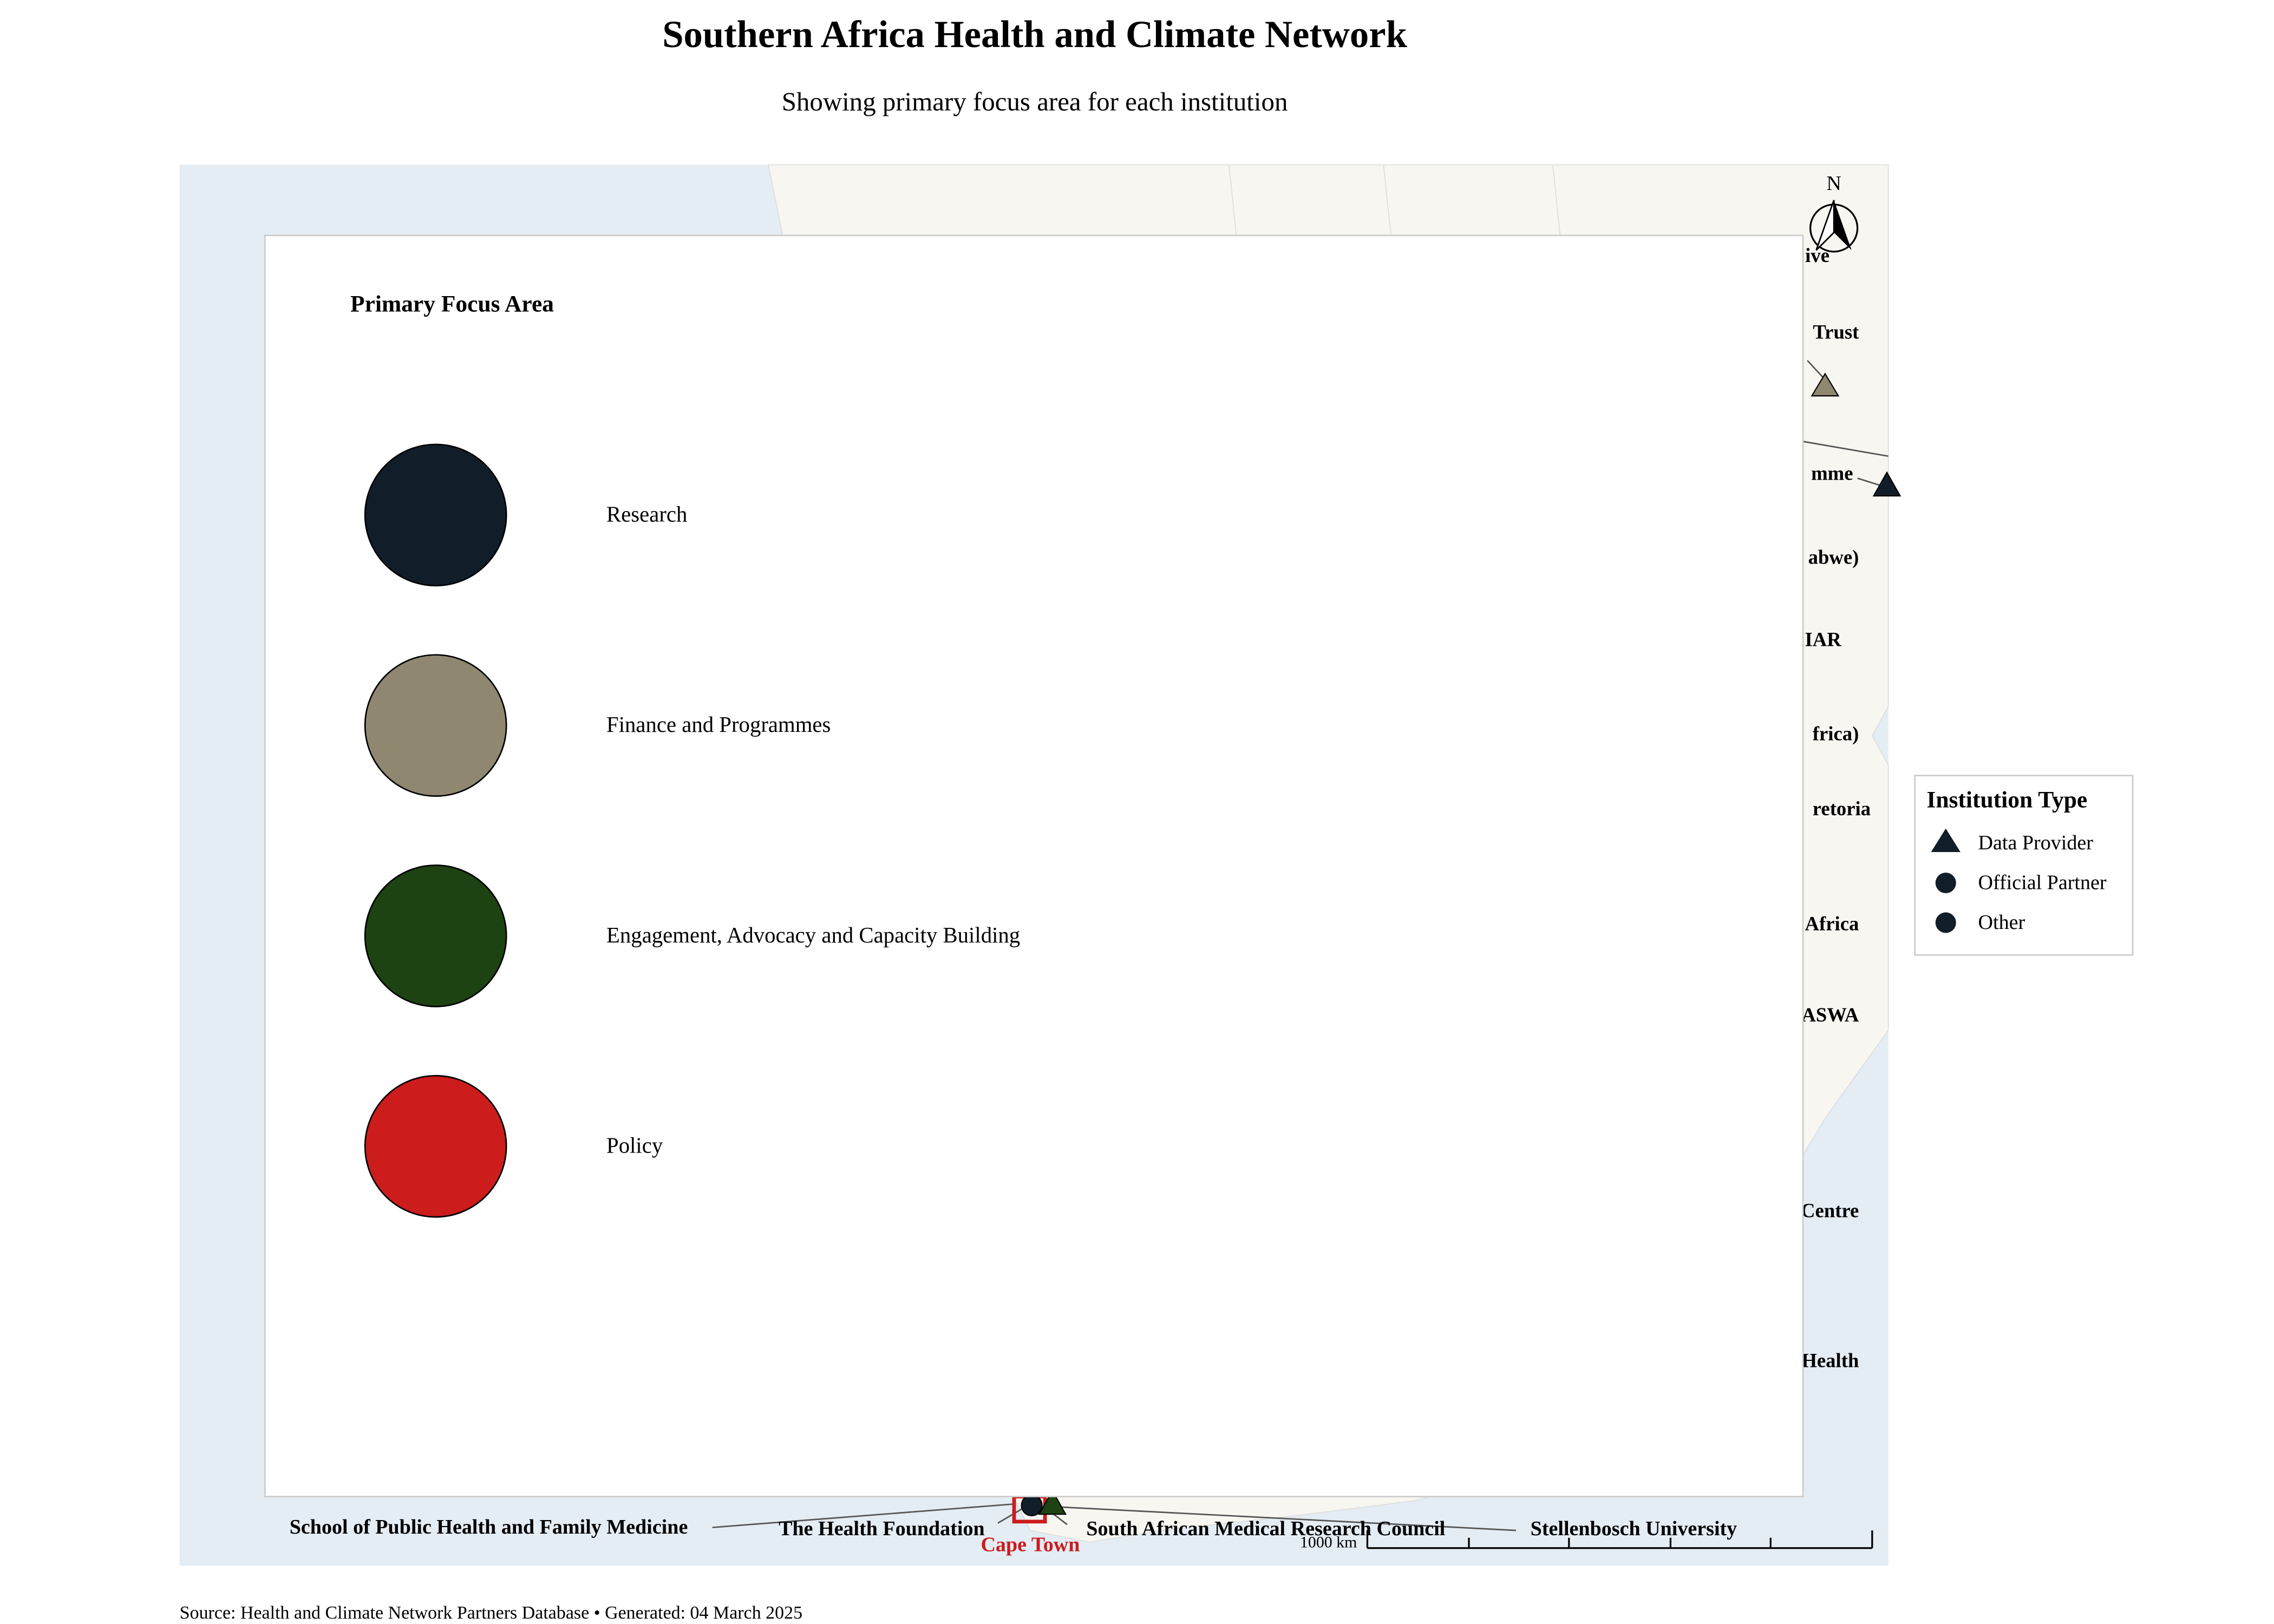 This screenshot has width=2274, height=1624. I want to click on institution-label: Africa, so click(1832, 923).